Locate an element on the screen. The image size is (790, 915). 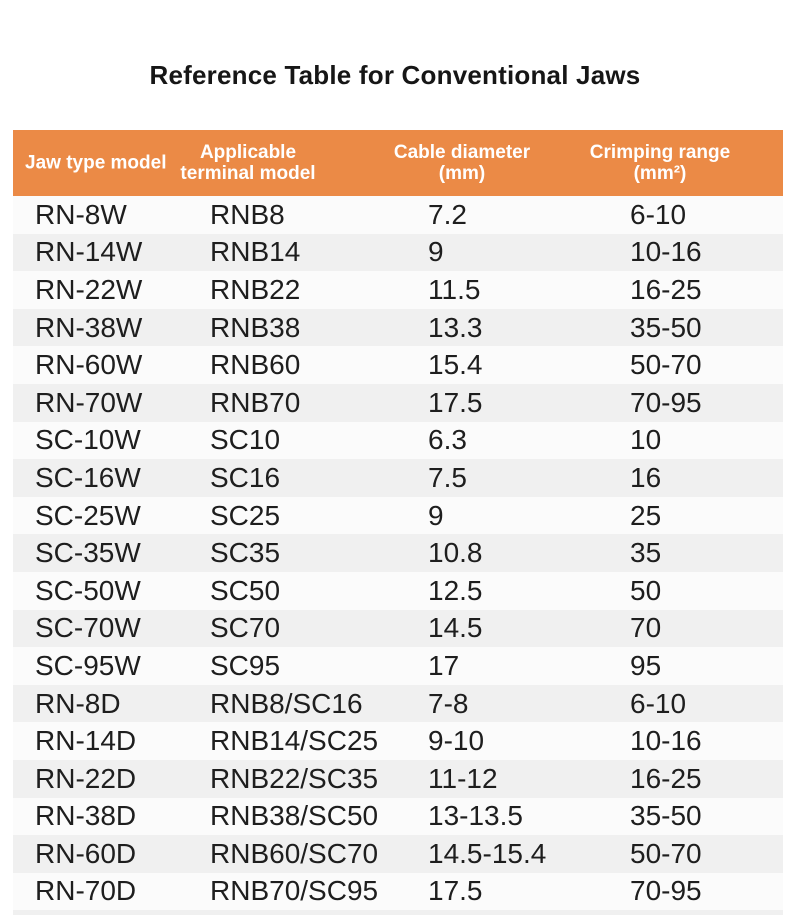
table-cell: RNB70 is located at coordinates (255, 402).